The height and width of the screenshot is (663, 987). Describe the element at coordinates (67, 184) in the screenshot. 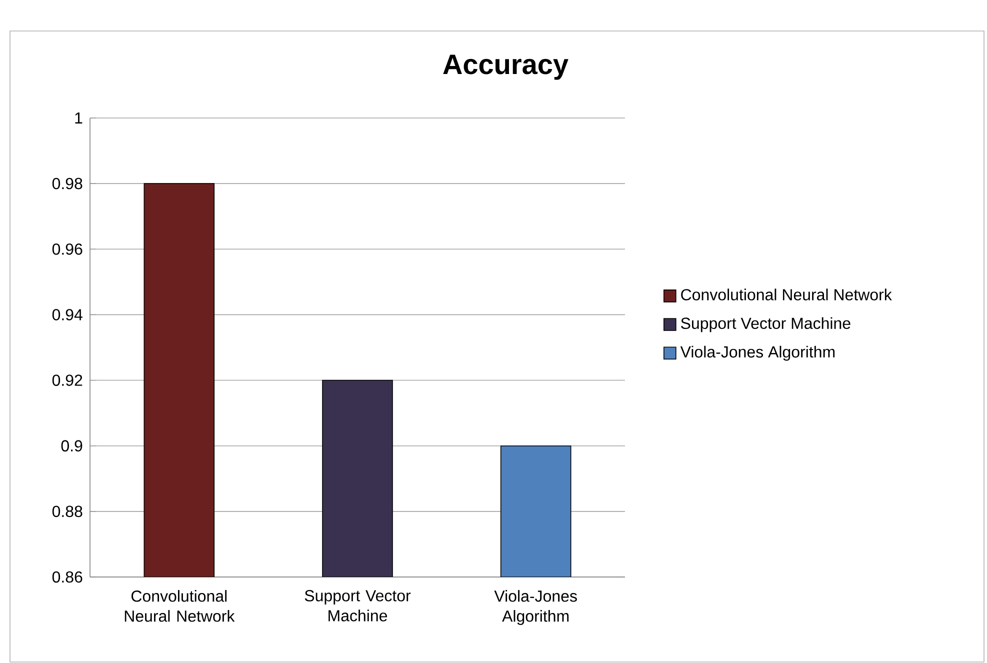

I see `y-tick-label: 0.98` at that location.